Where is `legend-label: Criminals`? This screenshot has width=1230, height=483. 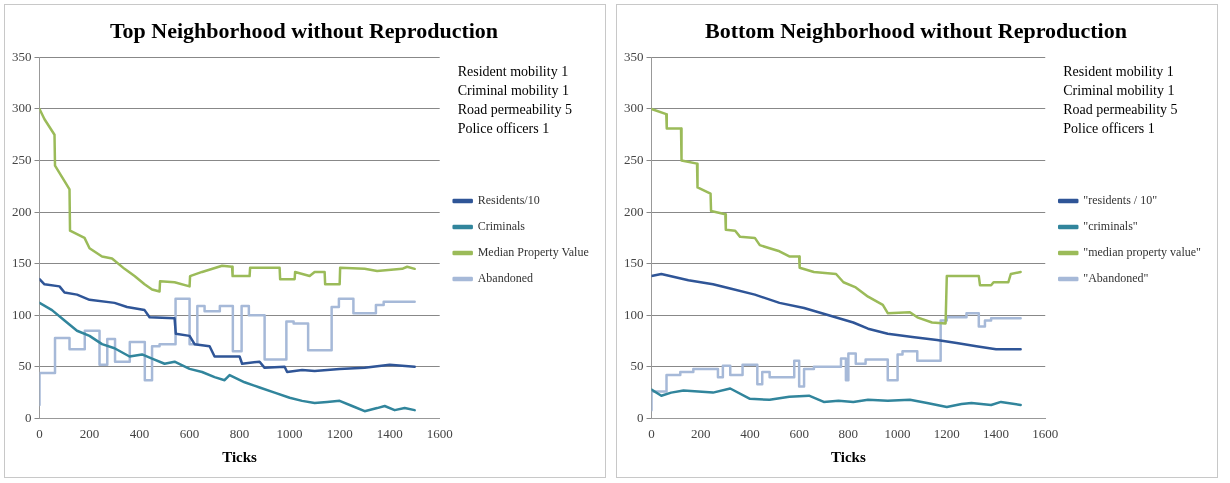 legend-label: Criminals is located at coordinates (501, 226).